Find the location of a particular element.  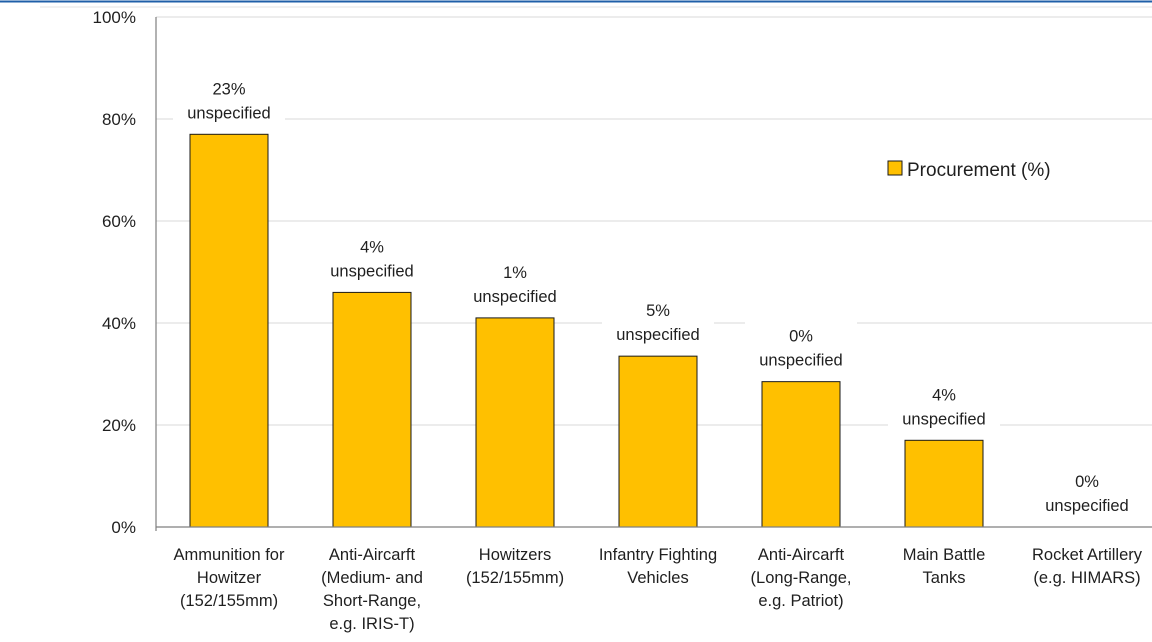

y-tick-label: 100% is located at coordinates (114, 17).